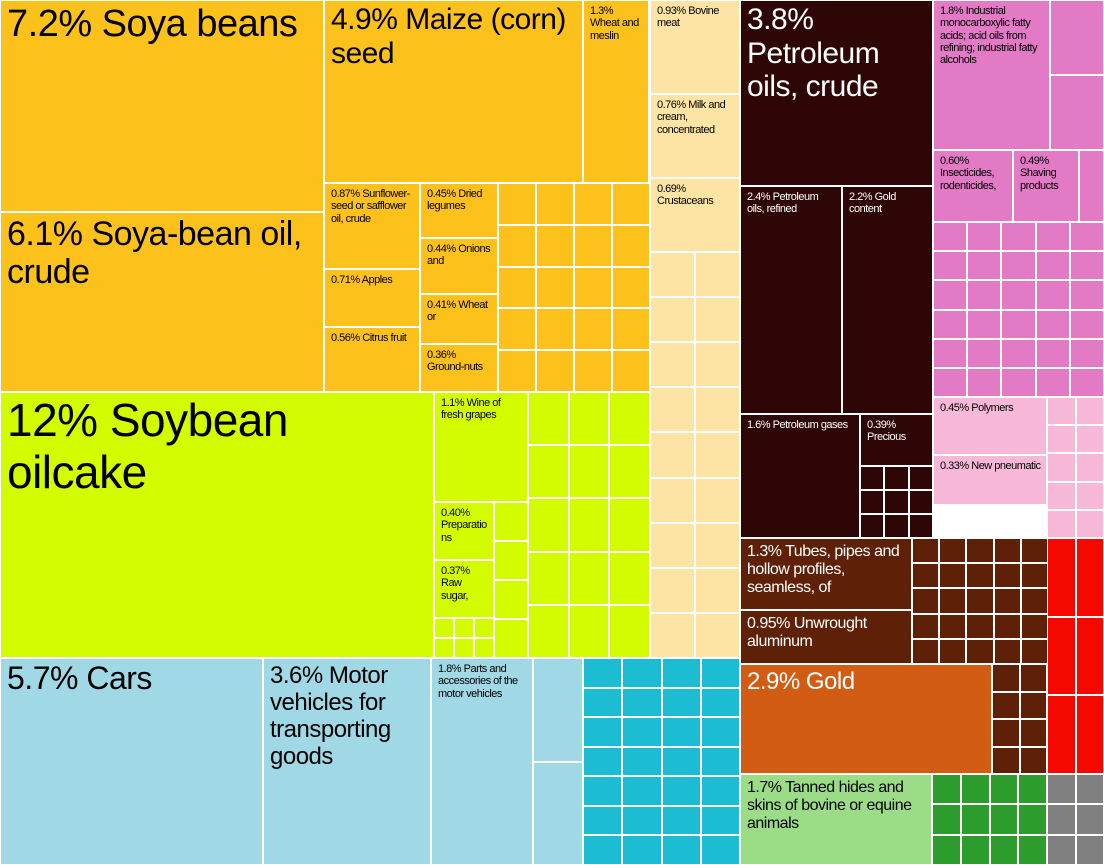 The width and height of the screenshot is (1104, 865). I want to click on treemap-cell-dried-legumes: 0.45% Dried legumes, so click(459, 210).